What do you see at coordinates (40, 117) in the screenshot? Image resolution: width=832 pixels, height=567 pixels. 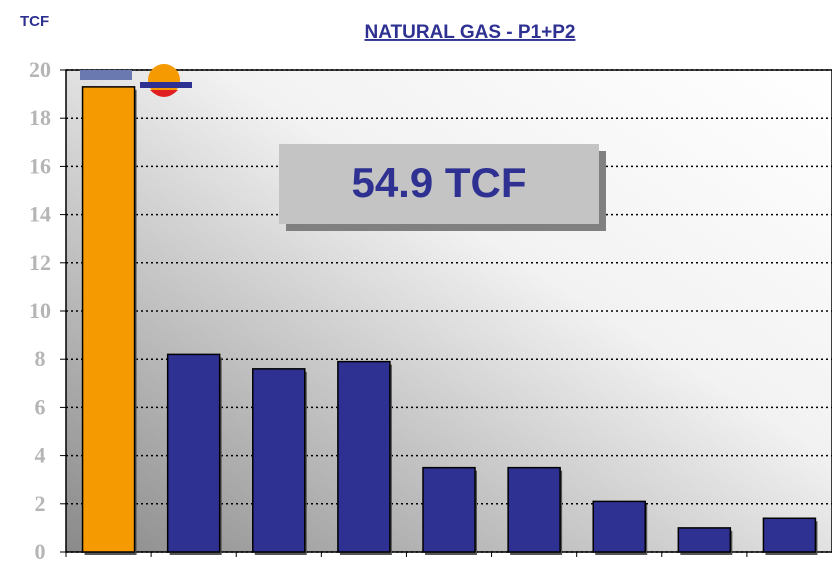 I see `y-tick-label: 18` at bounding box center [40, 117].